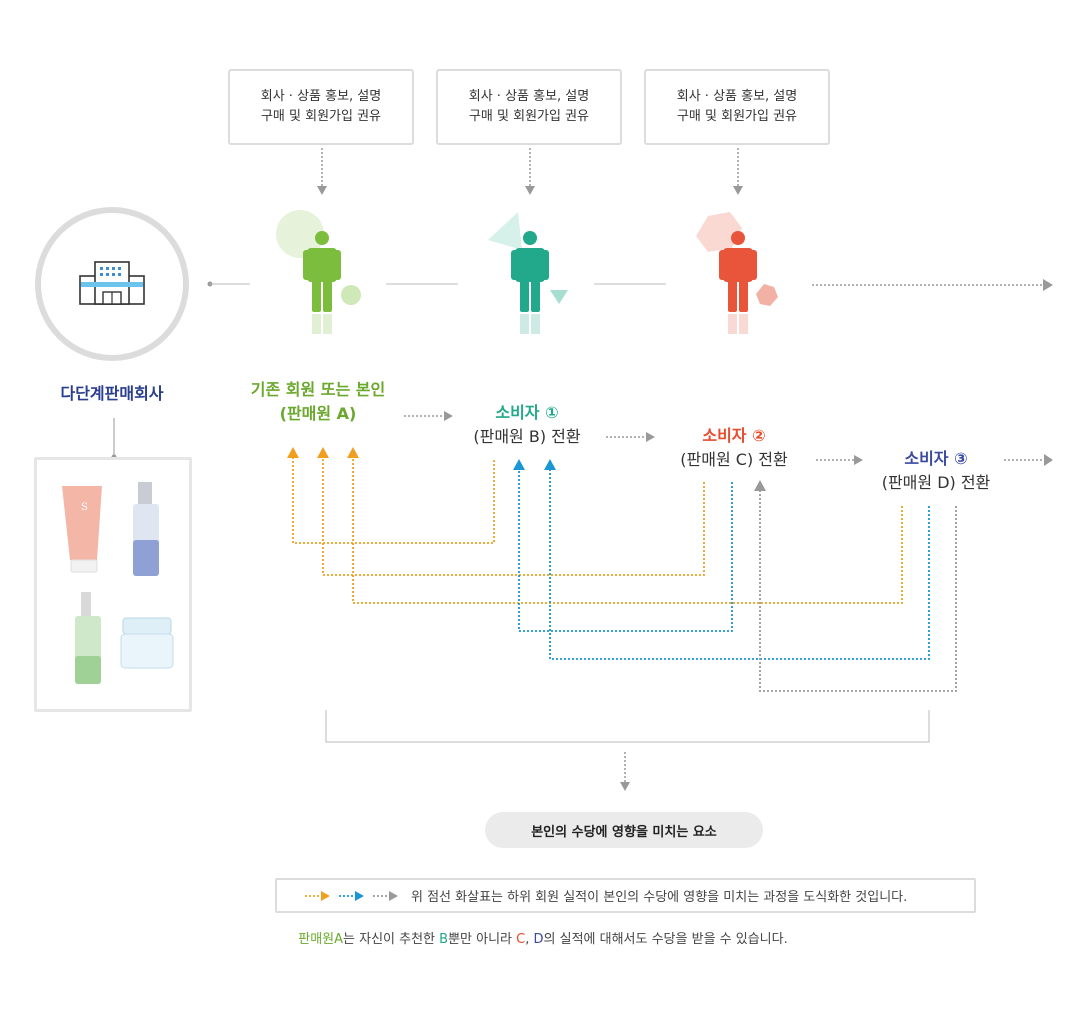  What do you see at coordinates (321, 939) in the screenshot?
I see `note-seller-a: 판매원A` at bounding box center [321, 939].